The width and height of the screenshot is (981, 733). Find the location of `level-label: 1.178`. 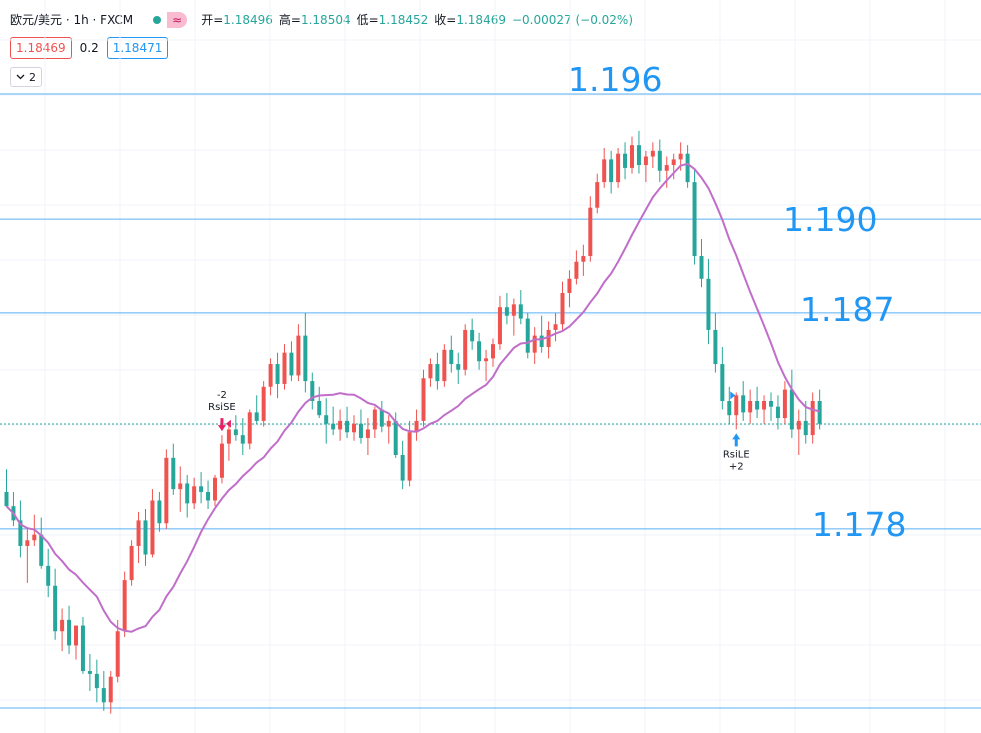

level-label: 1.178 is located at coordinates (859, 524).